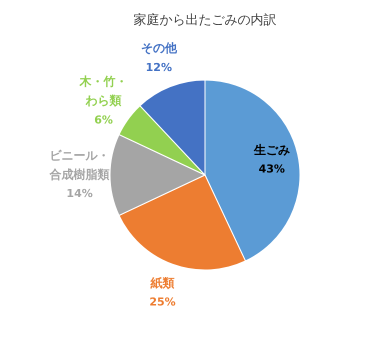  What do you see at coordinates (205, 20) in the screenshot?
I see `chart-title: 家庭から出たごみの内訳` at bounding box center [205, 20].